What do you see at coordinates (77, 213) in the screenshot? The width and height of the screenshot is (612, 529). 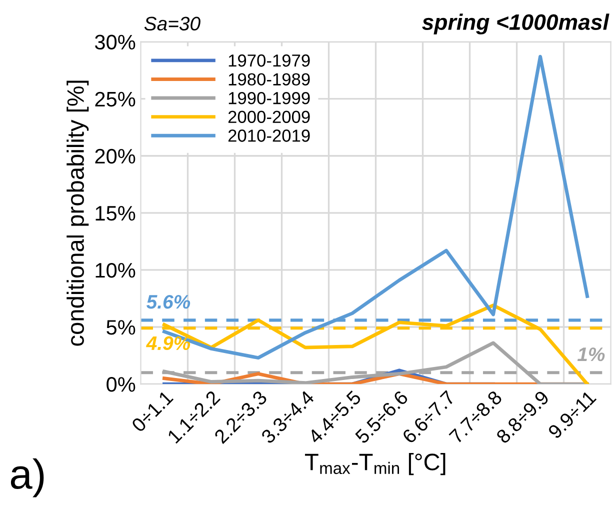 I see `y-axis-title: conditional probability [%]` at bounding box center [77, 213].